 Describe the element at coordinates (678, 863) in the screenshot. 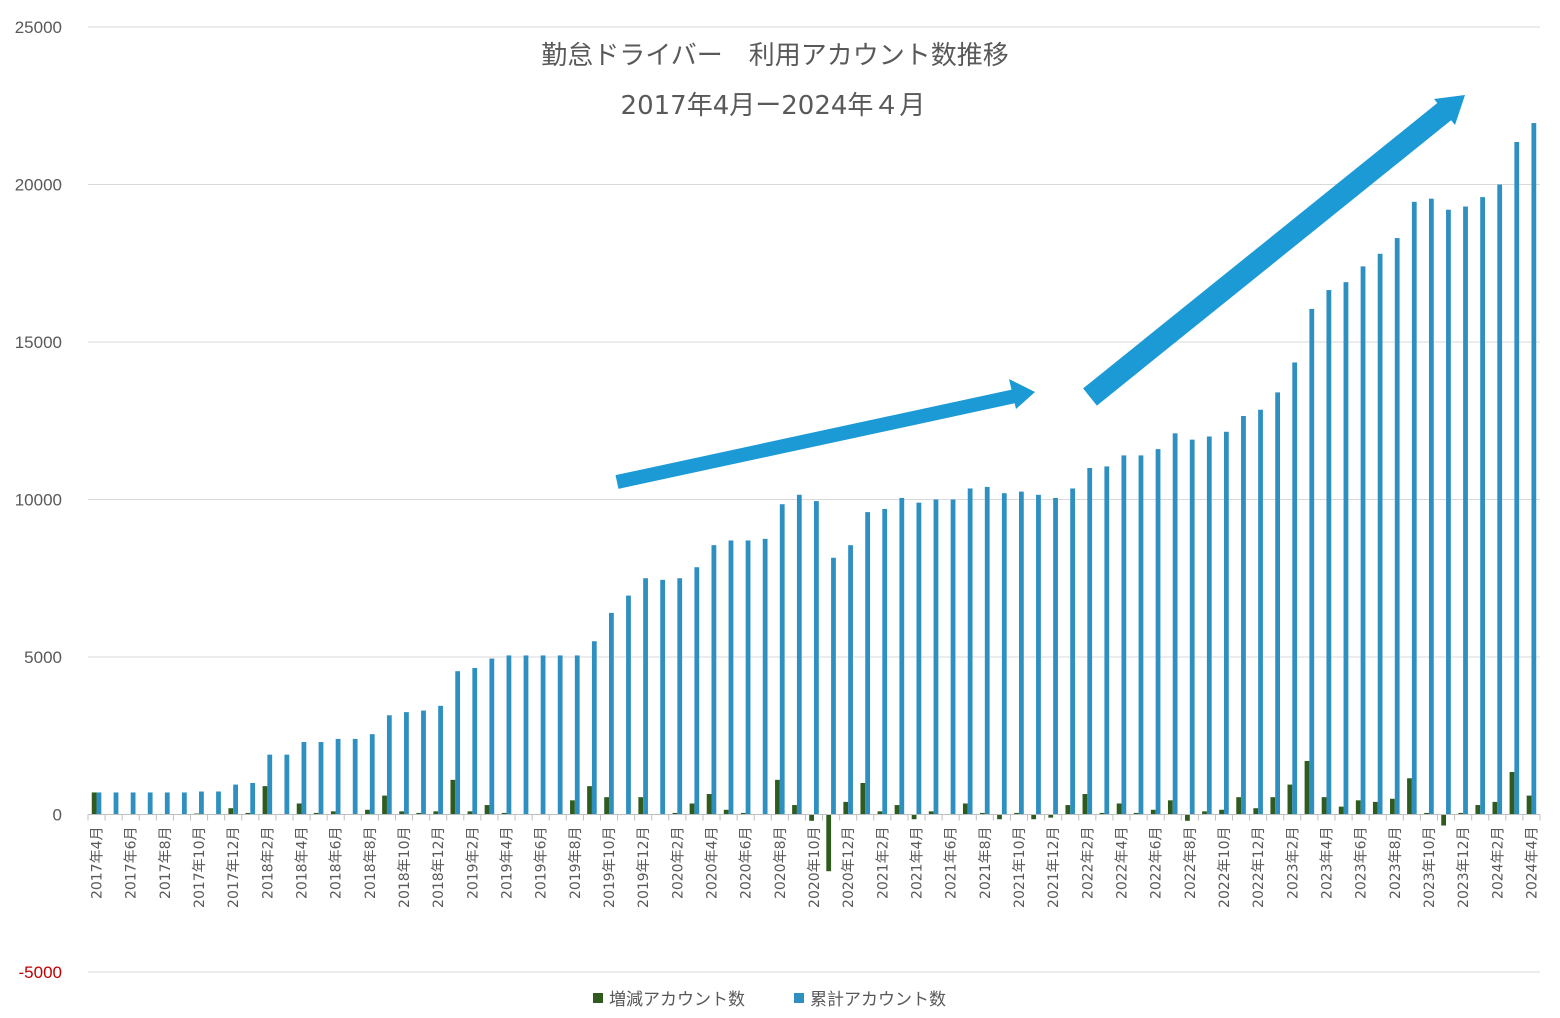

I see `x-tick-label: 2020年2月` at that location.